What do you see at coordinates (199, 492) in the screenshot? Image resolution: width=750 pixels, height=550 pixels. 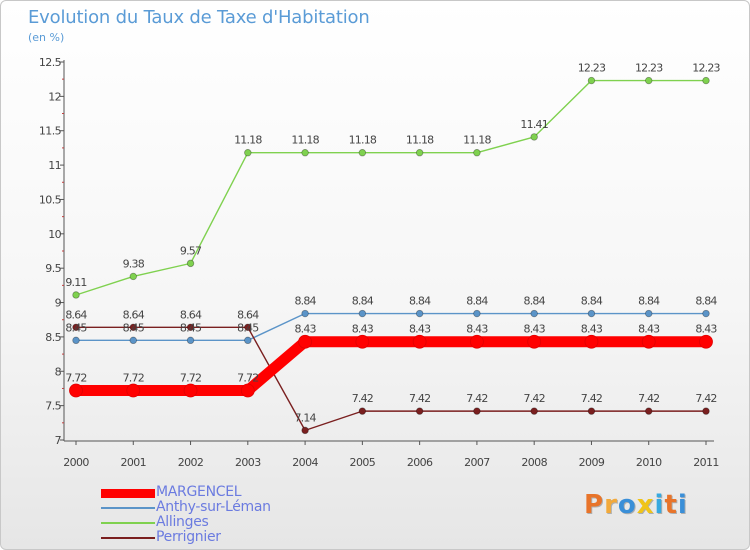 I see `legend-label: MARGENCEL` at bounding box center [199, 492].